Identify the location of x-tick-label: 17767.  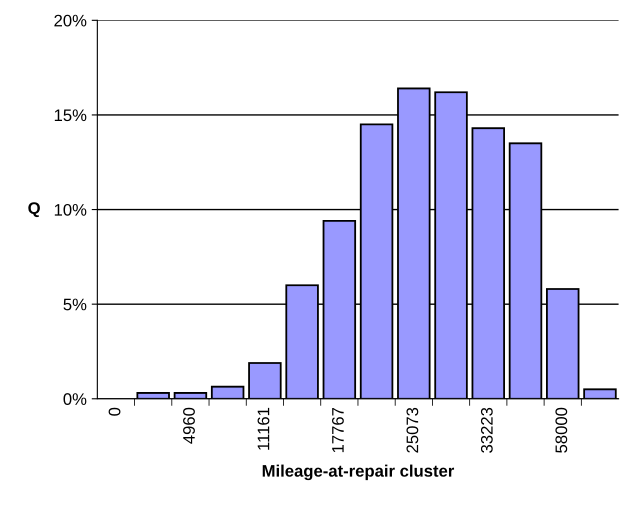
(338, 430).